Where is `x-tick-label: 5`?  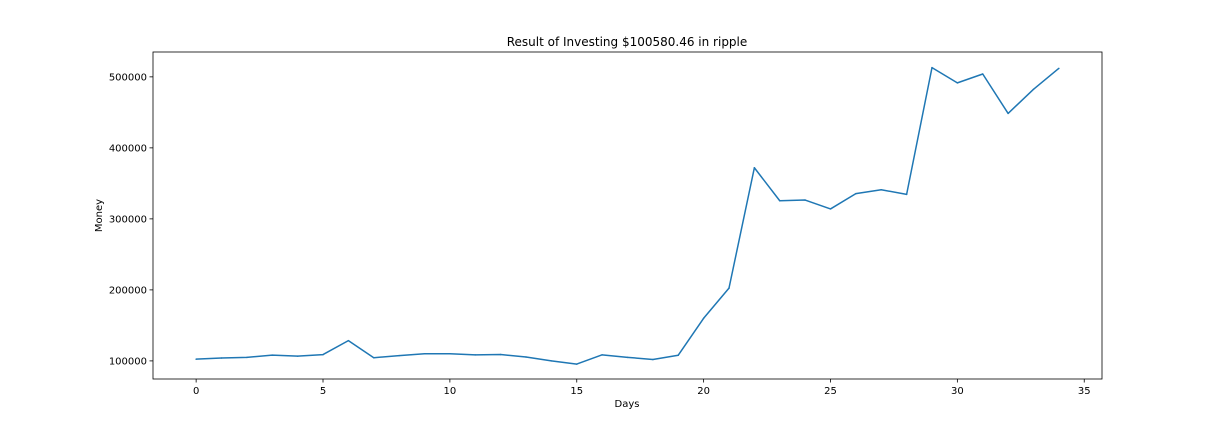
x-tick-label: 5 is located at coordinates (323, 391).